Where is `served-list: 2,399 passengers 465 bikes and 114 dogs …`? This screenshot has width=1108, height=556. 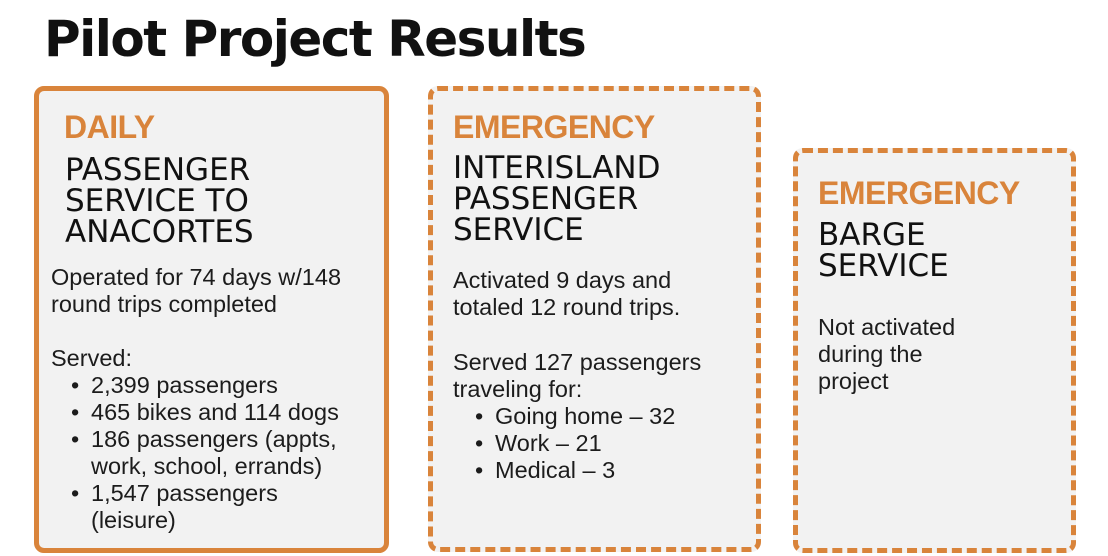
served-list: 2,399 passengers 465 bikes and 114 dogs … is located at coordinates (195, 453).